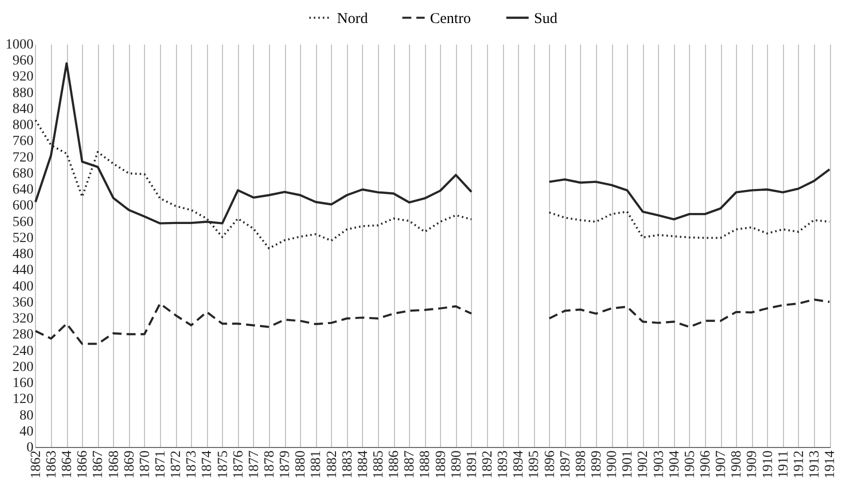 The image size is (860, 497). Describe the element at coordinates (23, 302) in the screenshot. I see `y-tick-label: 360` at that location.